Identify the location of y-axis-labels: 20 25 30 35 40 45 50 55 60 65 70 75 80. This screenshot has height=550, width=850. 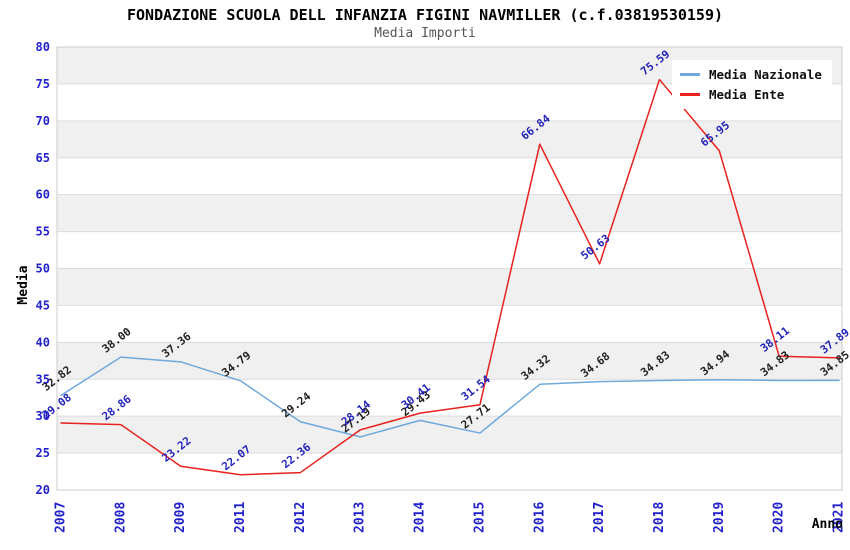
(43, 268).